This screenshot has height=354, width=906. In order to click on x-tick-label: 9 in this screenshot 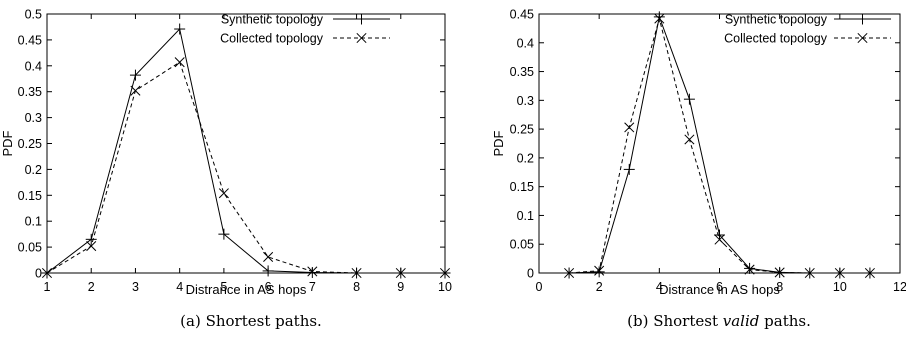, I will do `click(400, 287)`.